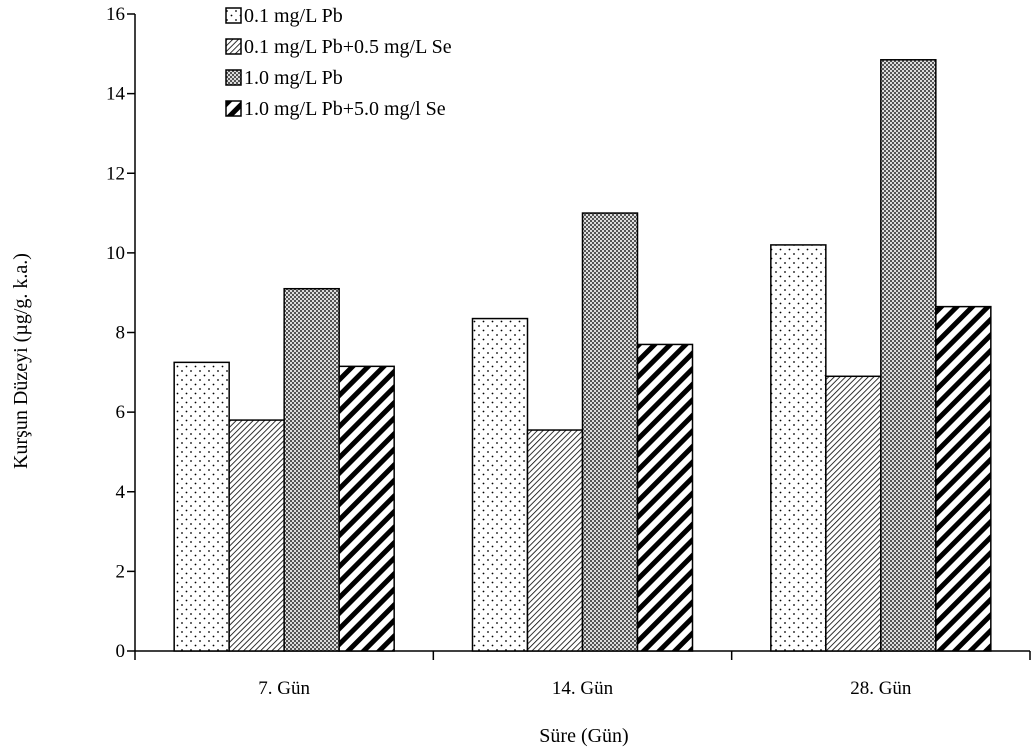  Describe the element at coordinates (115, 253) in the screenshot. I see `y-tick-label: 10` at that location.